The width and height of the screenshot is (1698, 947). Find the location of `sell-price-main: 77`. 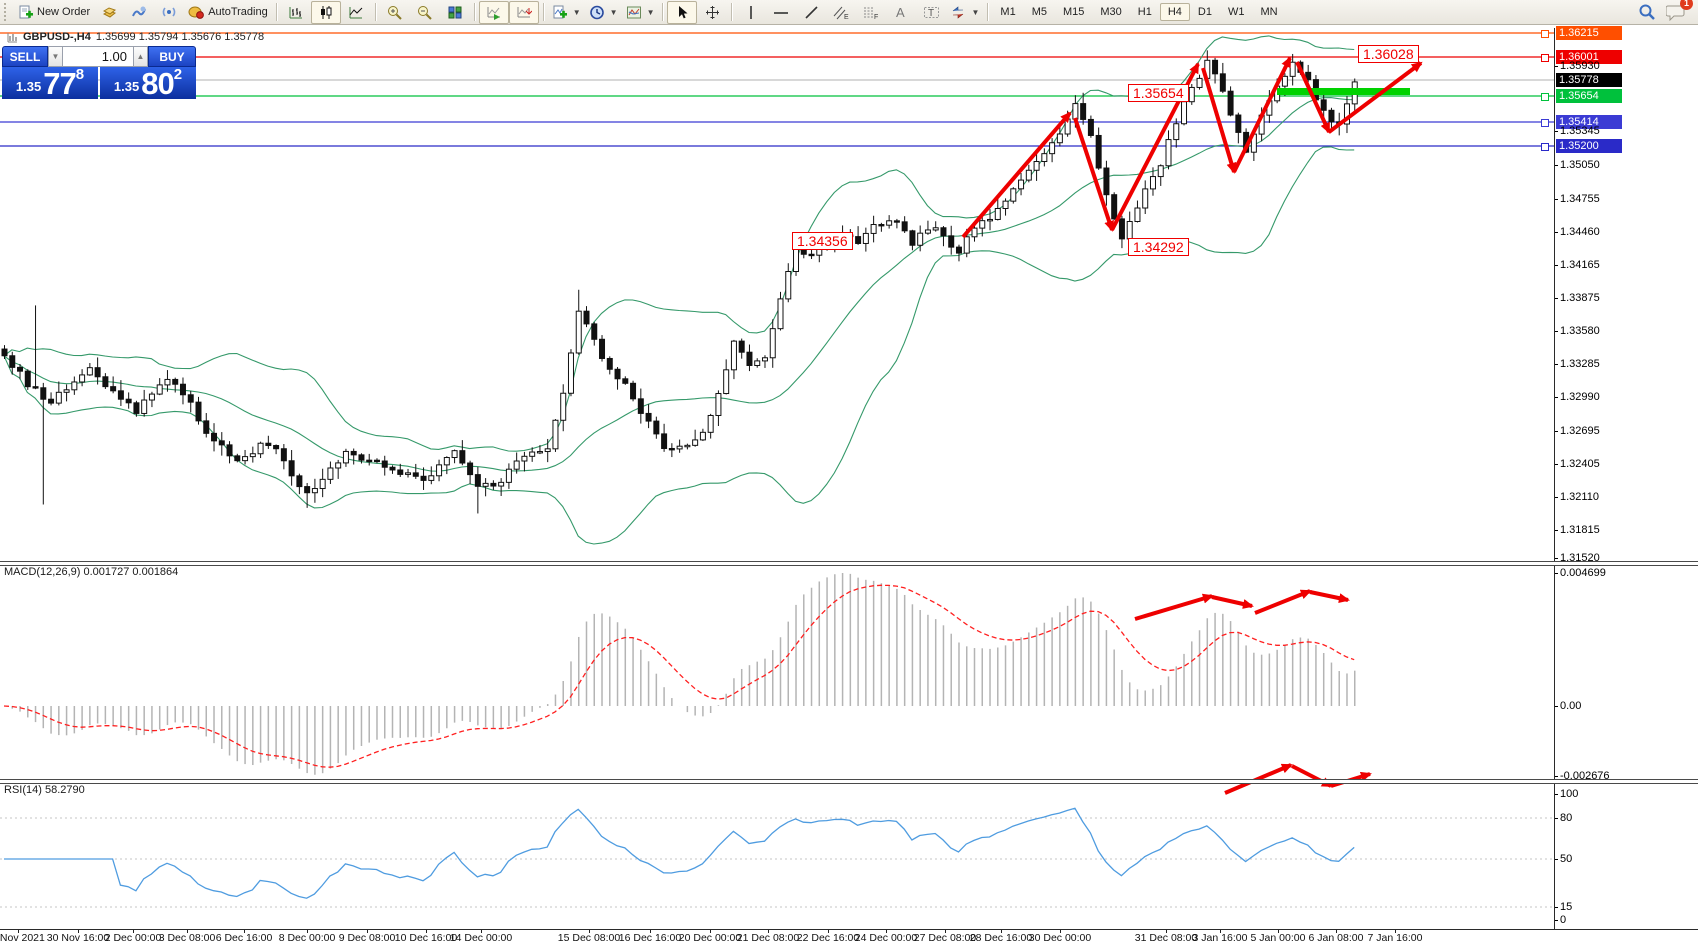

sell-price-main: 77 is located at coordinates (59, 83).